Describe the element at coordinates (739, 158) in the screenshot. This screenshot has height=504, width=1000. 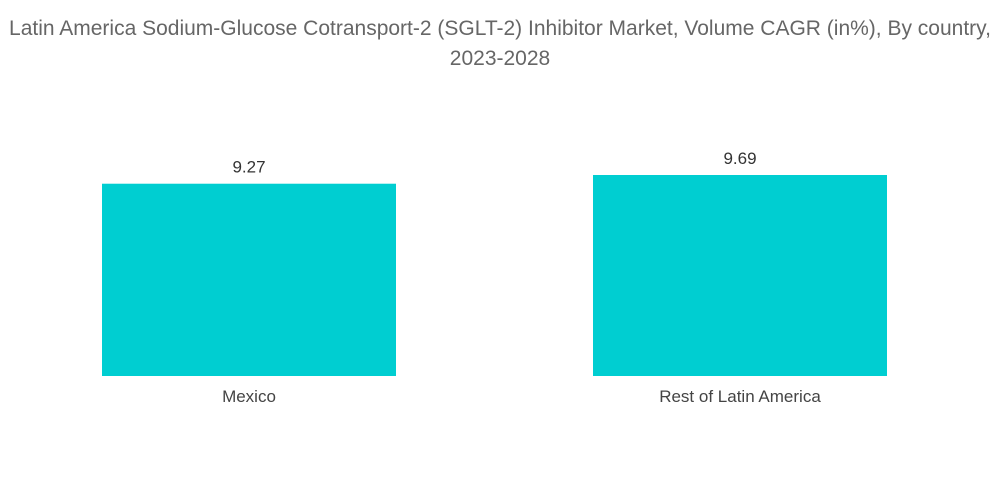
I see `data-label: 9.69` at that location.